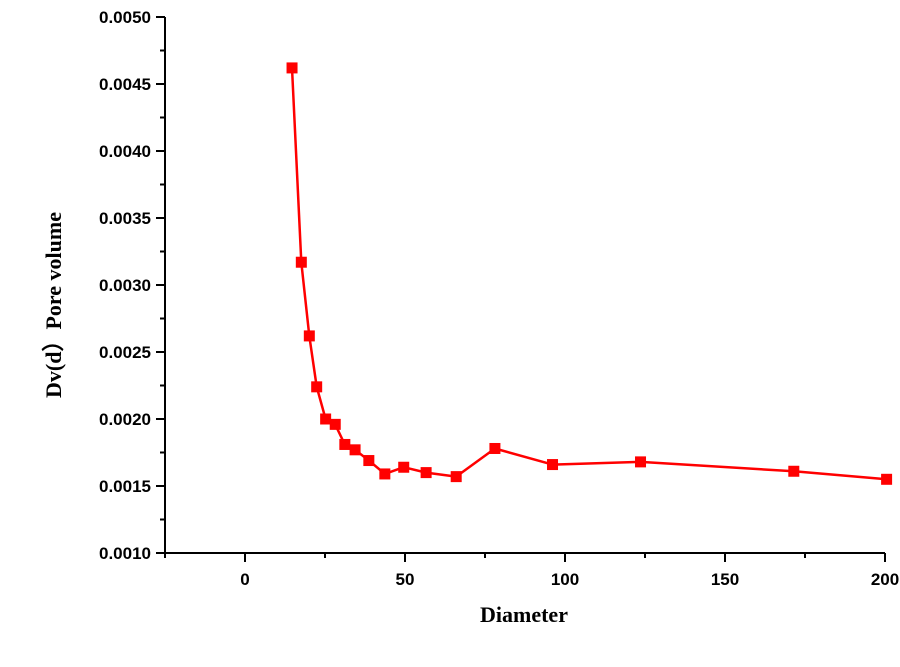 Image resolution: width=900 pixels, height=667 pixels. Describe the element at coordinates (725, 579) in the screenshot. I see `x-tick-label: 150` at that location.